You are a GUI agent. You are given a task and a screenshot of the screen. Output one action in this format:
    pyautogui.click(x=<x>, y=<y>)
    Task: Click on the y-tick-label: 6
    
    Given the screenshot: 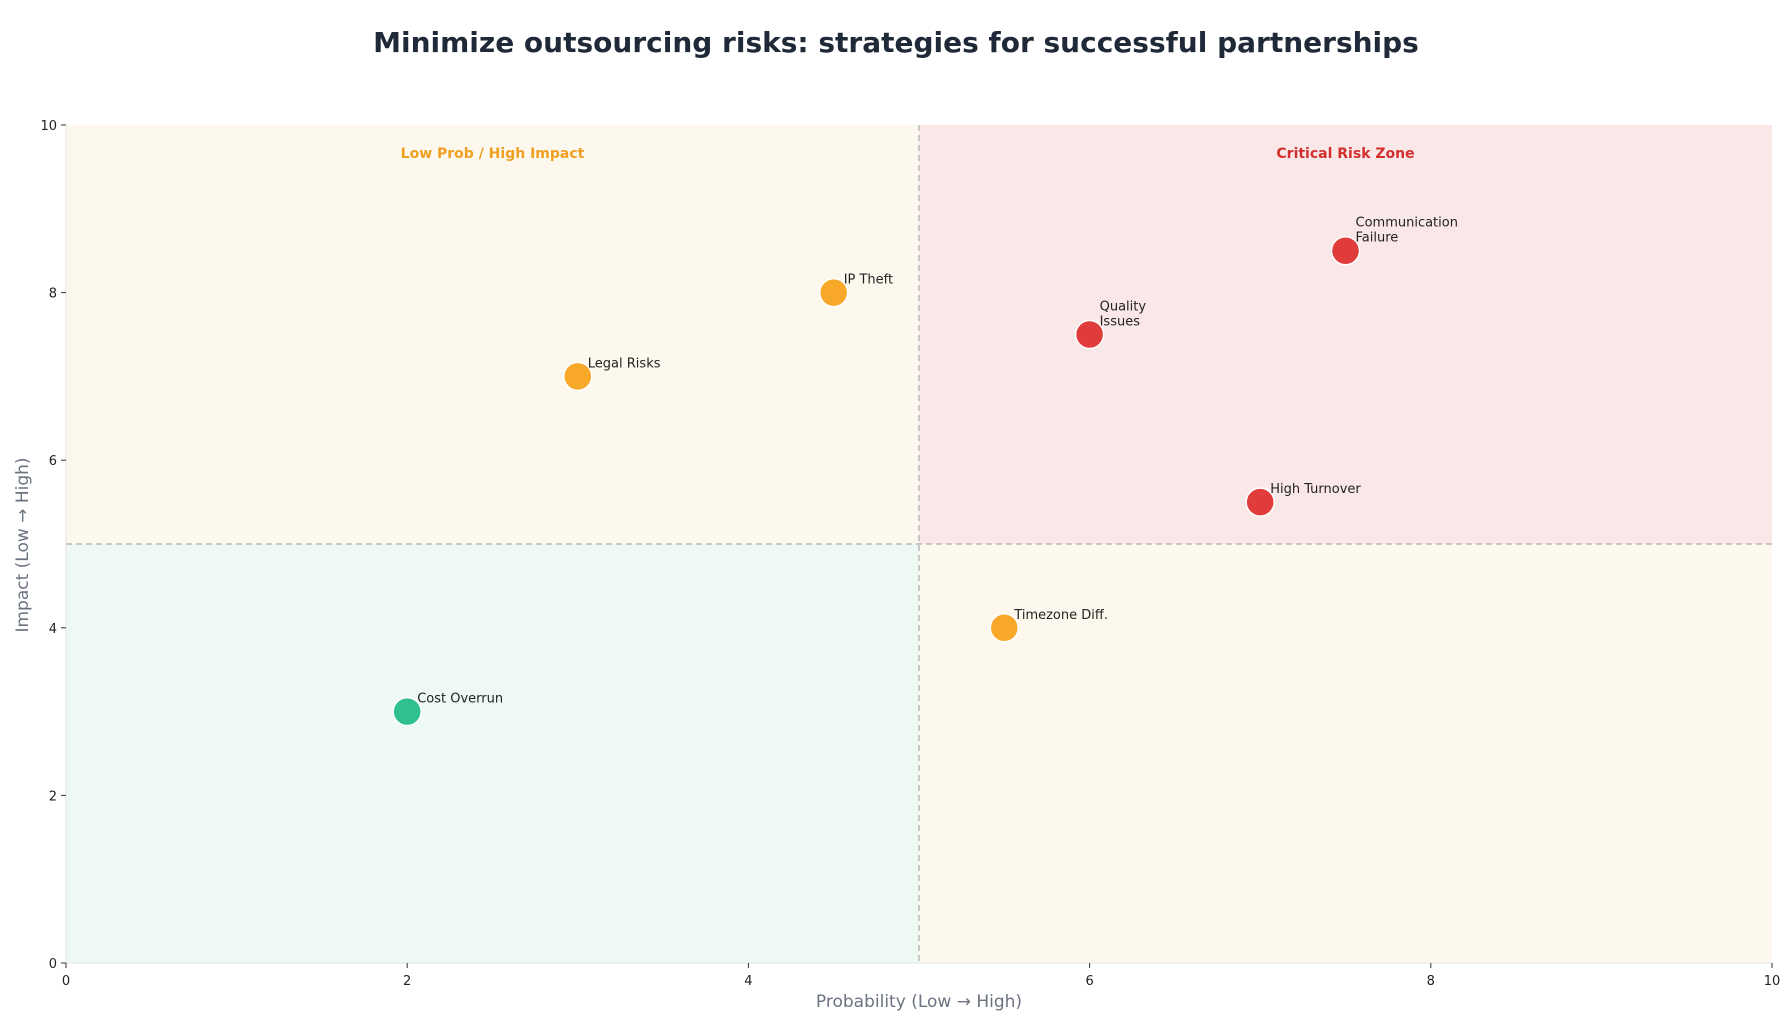 What is the action you would take?
    pyautogui.click(x=53, y=461)
    